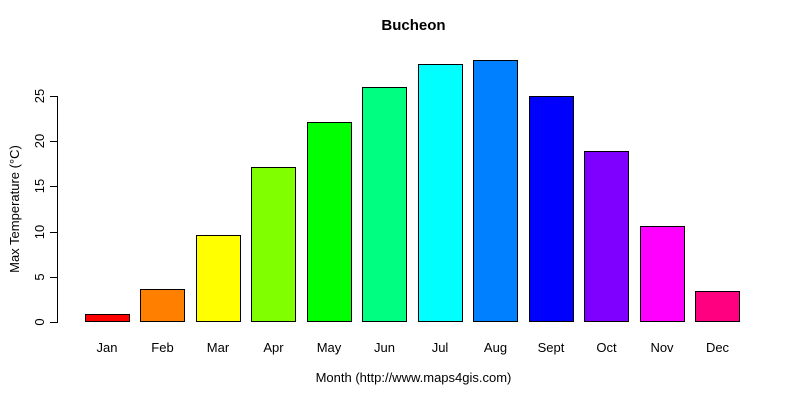 The image size is (800, 400). What do you see at coordinates (413, 25) in the screenshot?
I see `chart-title: Bucheon` at bounding box center [413, 25].